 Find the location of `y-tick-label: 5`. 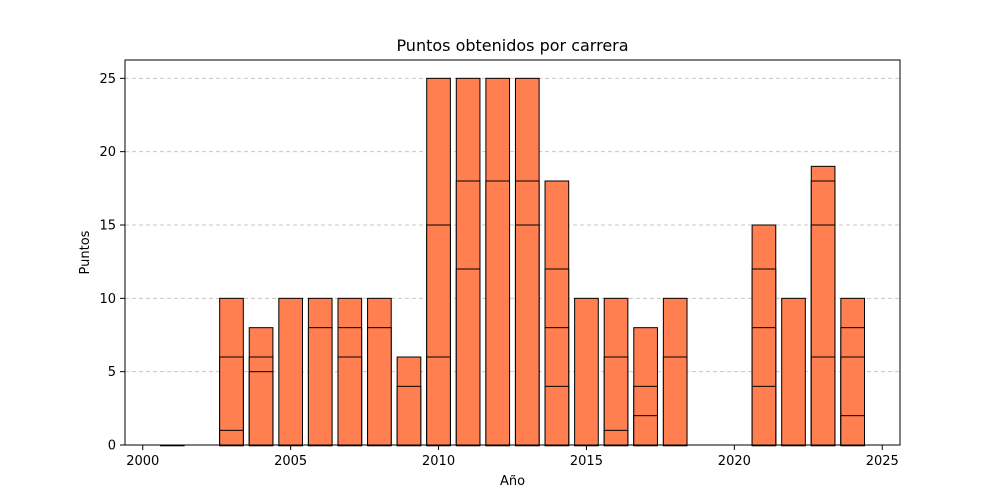

y-tick-label: 5 is located at coordinates (112, 372).